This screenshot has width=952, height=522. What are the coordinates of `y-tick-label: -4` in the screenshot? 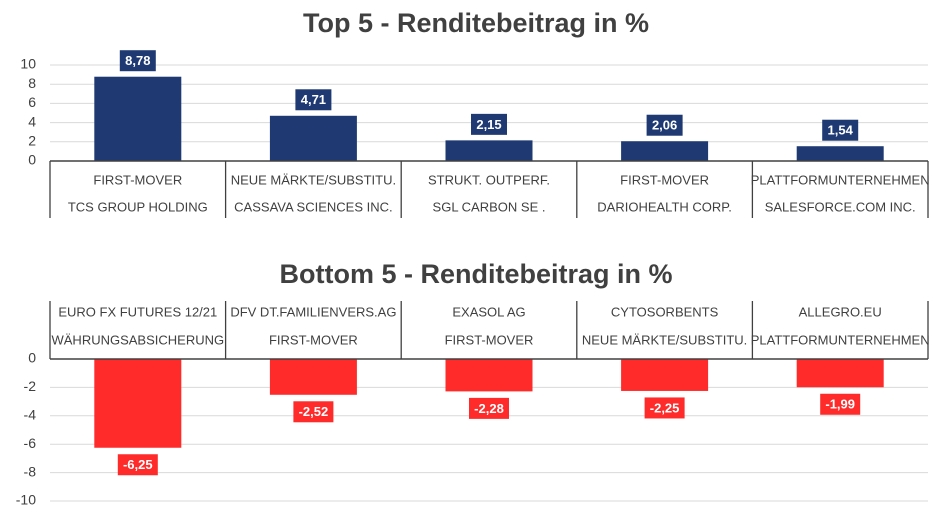 It's located at (30, 415).